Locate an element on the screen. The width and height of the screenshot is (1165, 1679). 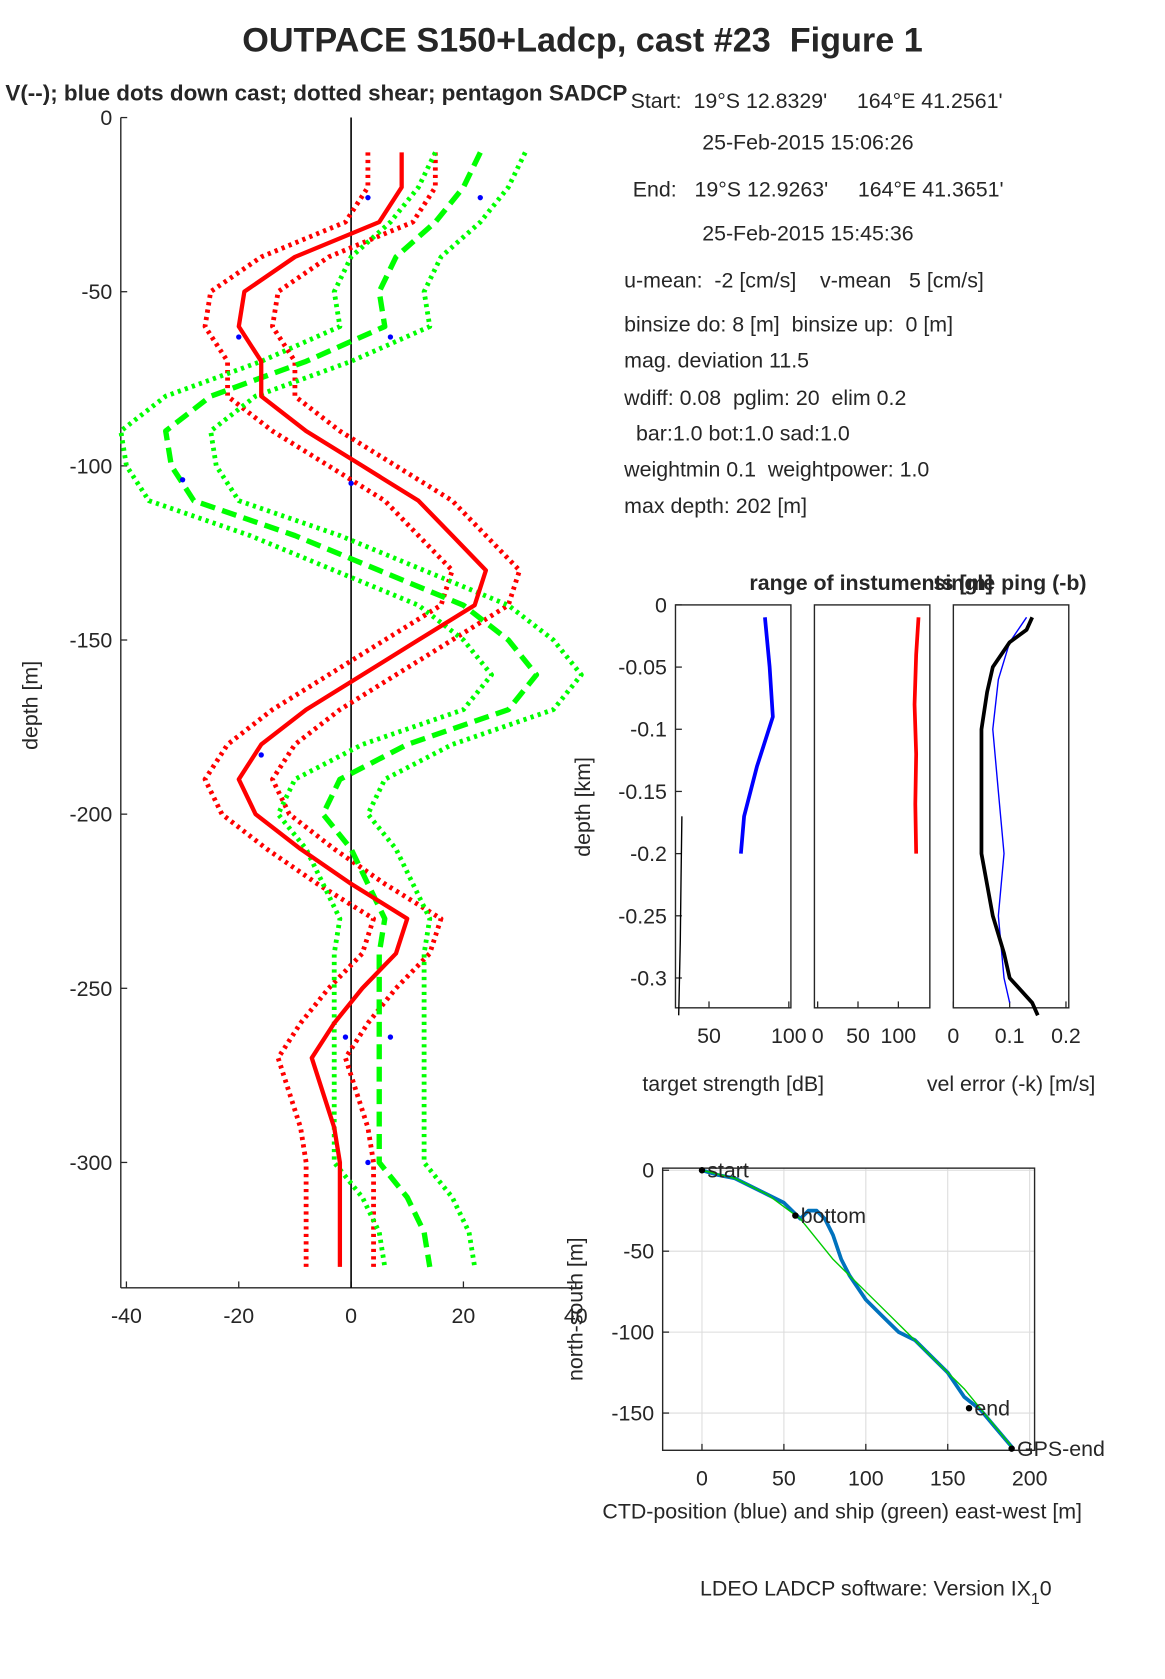
info-line: mag. deviation 11.5 is located at coordinates (716, 361).